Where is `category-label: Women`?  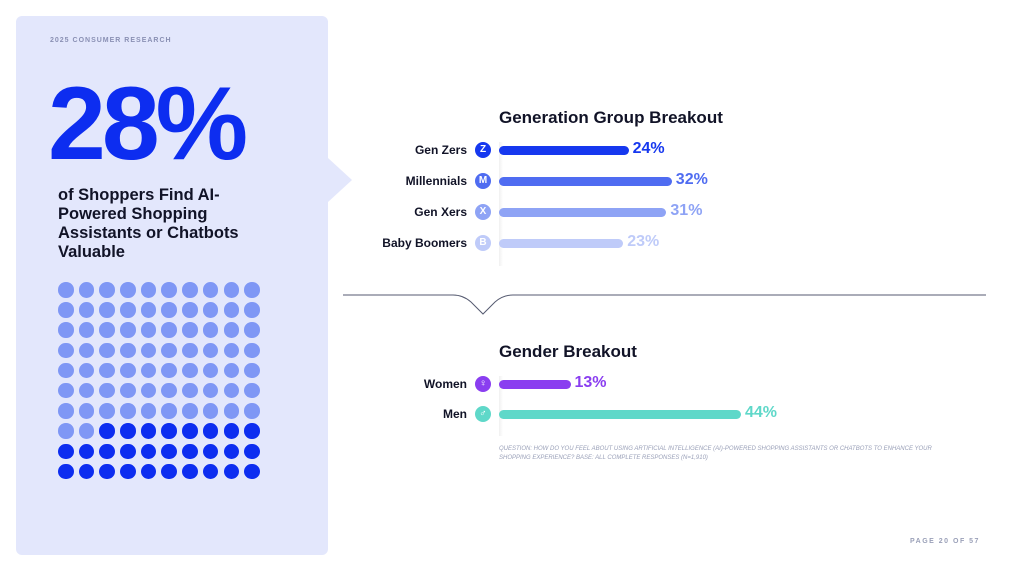
category-label: Women is located at coordinates (445, 384).